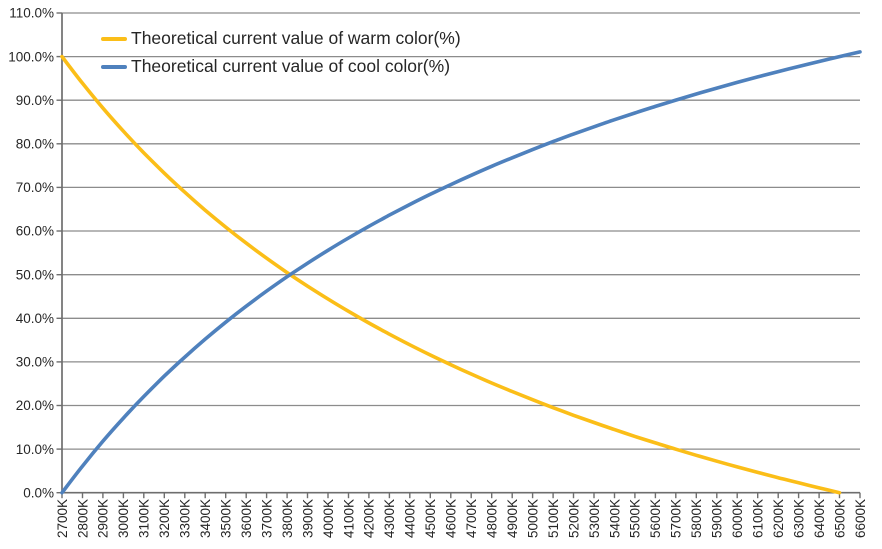 The height and width of the screenshot is (549, 882). What do you see at coordinates (35, 362) in the screenshot?
I see `y-tick-label: 30.0%` at bounding box center [35, 362].